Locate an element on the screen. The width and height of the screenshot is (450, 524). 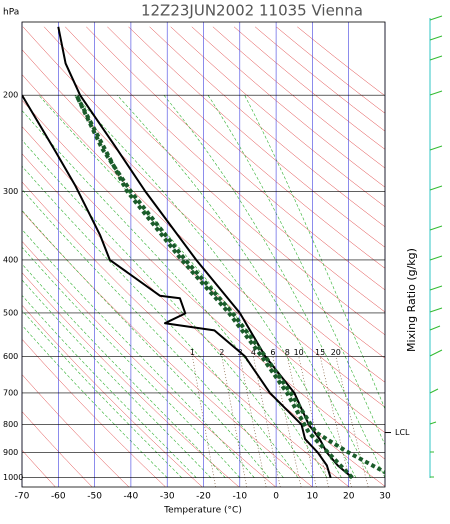
mixing-ratio-tick-label: 15 is located at coordinates (320, 352).